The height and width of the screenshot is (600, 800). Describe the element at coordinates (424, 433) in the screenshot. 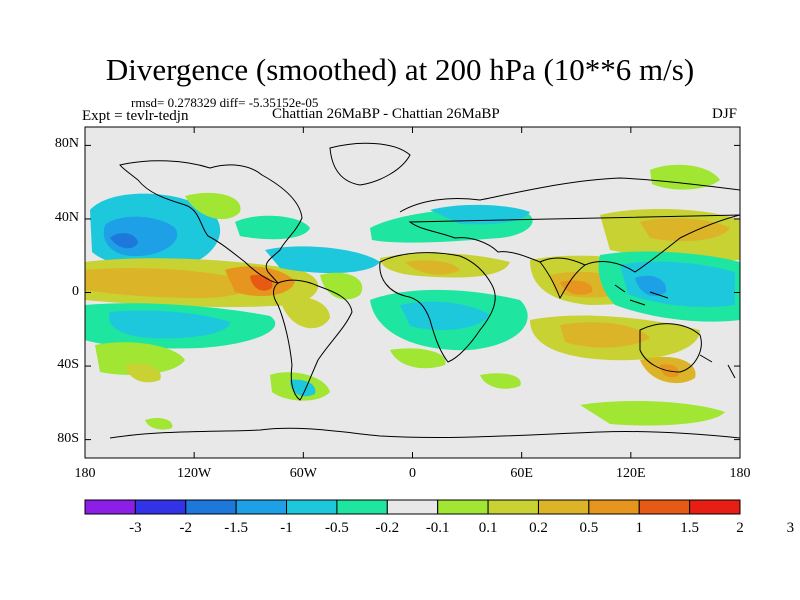

I see `coastline-antarctica` at that location.